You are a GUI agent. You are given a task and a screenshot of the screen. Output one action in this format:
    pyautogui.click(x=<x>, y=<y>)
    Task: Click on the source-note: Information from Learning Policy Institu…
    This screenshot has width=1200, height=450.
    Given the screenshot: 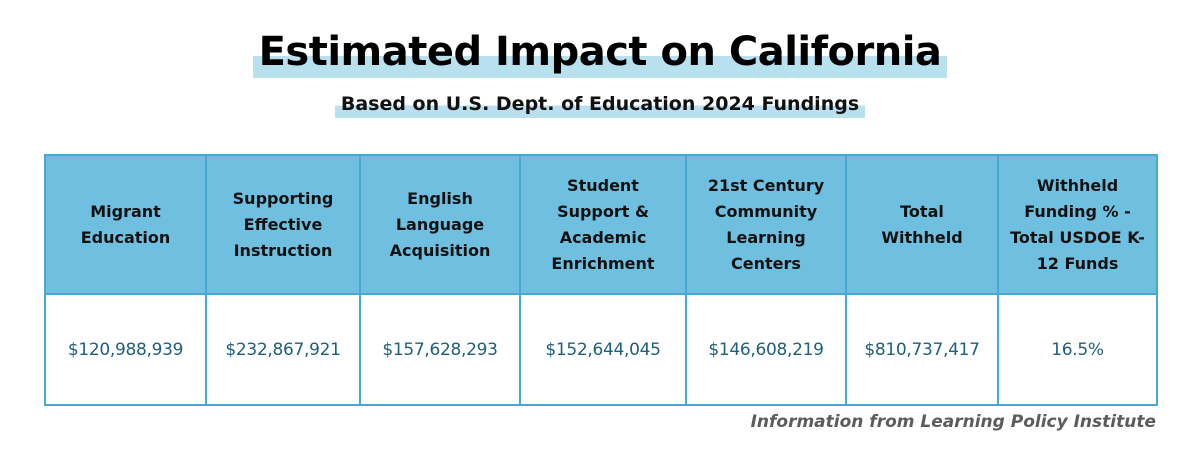 What is the action you would take?
    pyautogui.click(x=953, y=422)
    